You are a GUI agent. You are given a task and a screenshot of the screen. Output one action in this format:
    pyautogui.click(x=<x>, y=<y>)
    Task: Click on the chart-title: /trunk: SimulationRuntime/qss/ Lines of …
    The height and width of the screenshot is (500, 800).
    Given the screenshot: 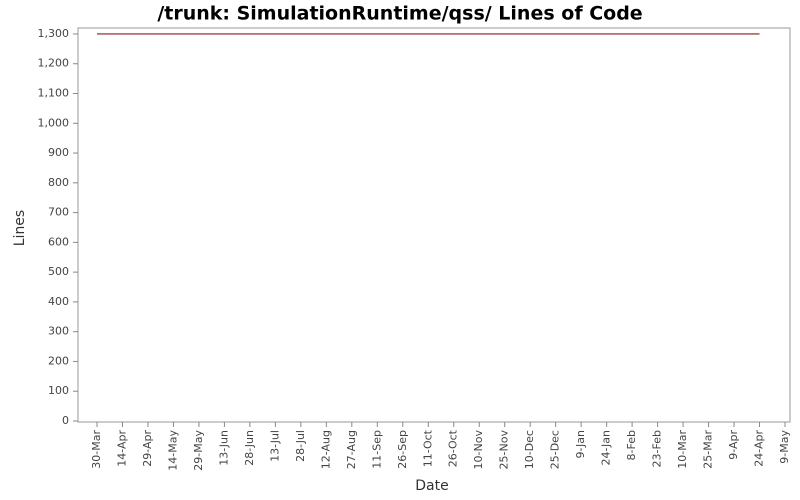 What is the action you would take?
    pyautogui.click(x=399, y=14)
    